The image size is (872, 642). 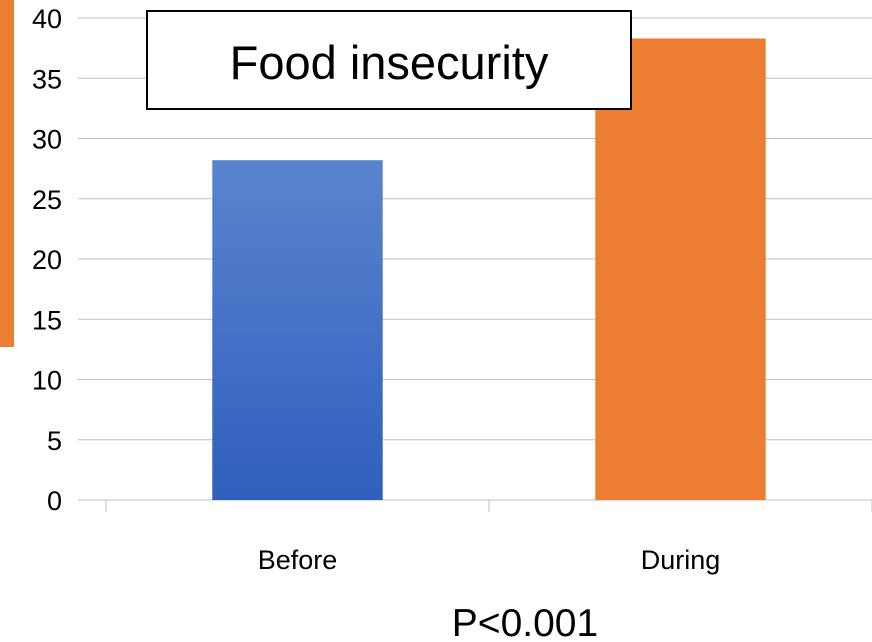 I want to click on y-tick-label: 35, so click(x=47, y=79).